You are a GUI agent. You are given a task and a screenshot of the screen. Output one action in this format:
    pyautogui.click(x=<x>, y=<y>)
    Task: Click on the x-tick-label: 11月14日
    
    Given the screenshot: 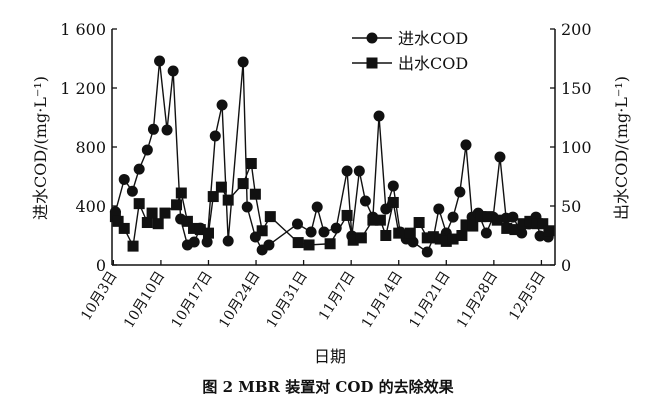 What is the action you would take?
    pyautogui.click(x=382, y=300)
    